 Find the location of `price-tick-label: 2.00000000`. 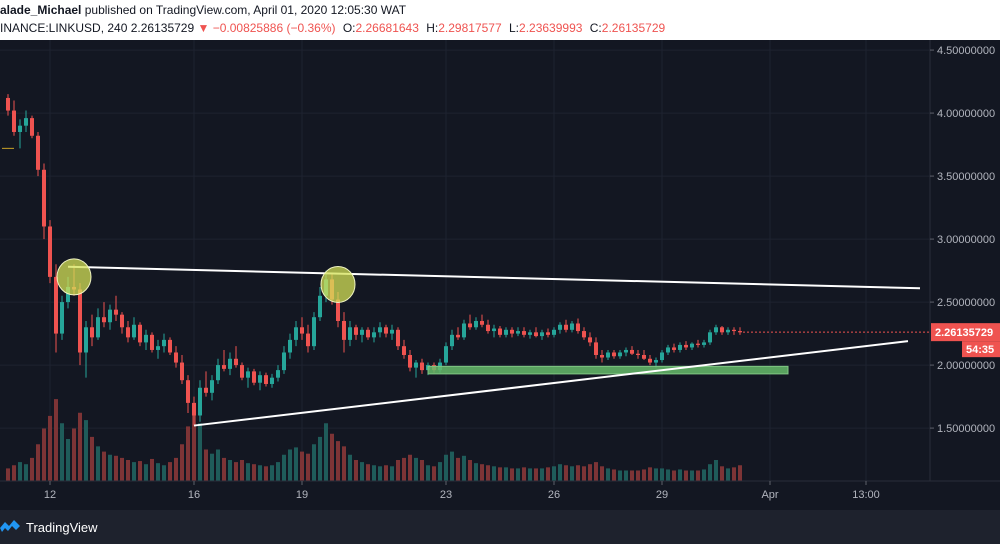

price-tick-label: 2.00000000 is located at coordinates (966, 366).